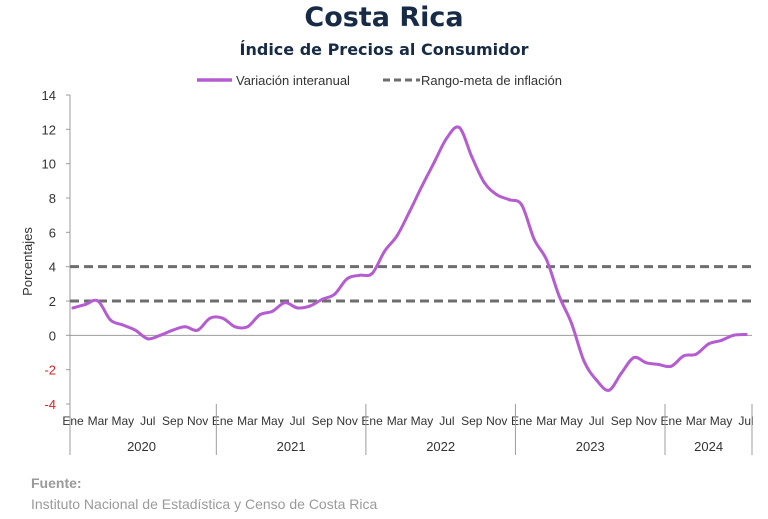 The image size is (768, 519). I want to click on y-tick-label: 12, so click(49, 129).